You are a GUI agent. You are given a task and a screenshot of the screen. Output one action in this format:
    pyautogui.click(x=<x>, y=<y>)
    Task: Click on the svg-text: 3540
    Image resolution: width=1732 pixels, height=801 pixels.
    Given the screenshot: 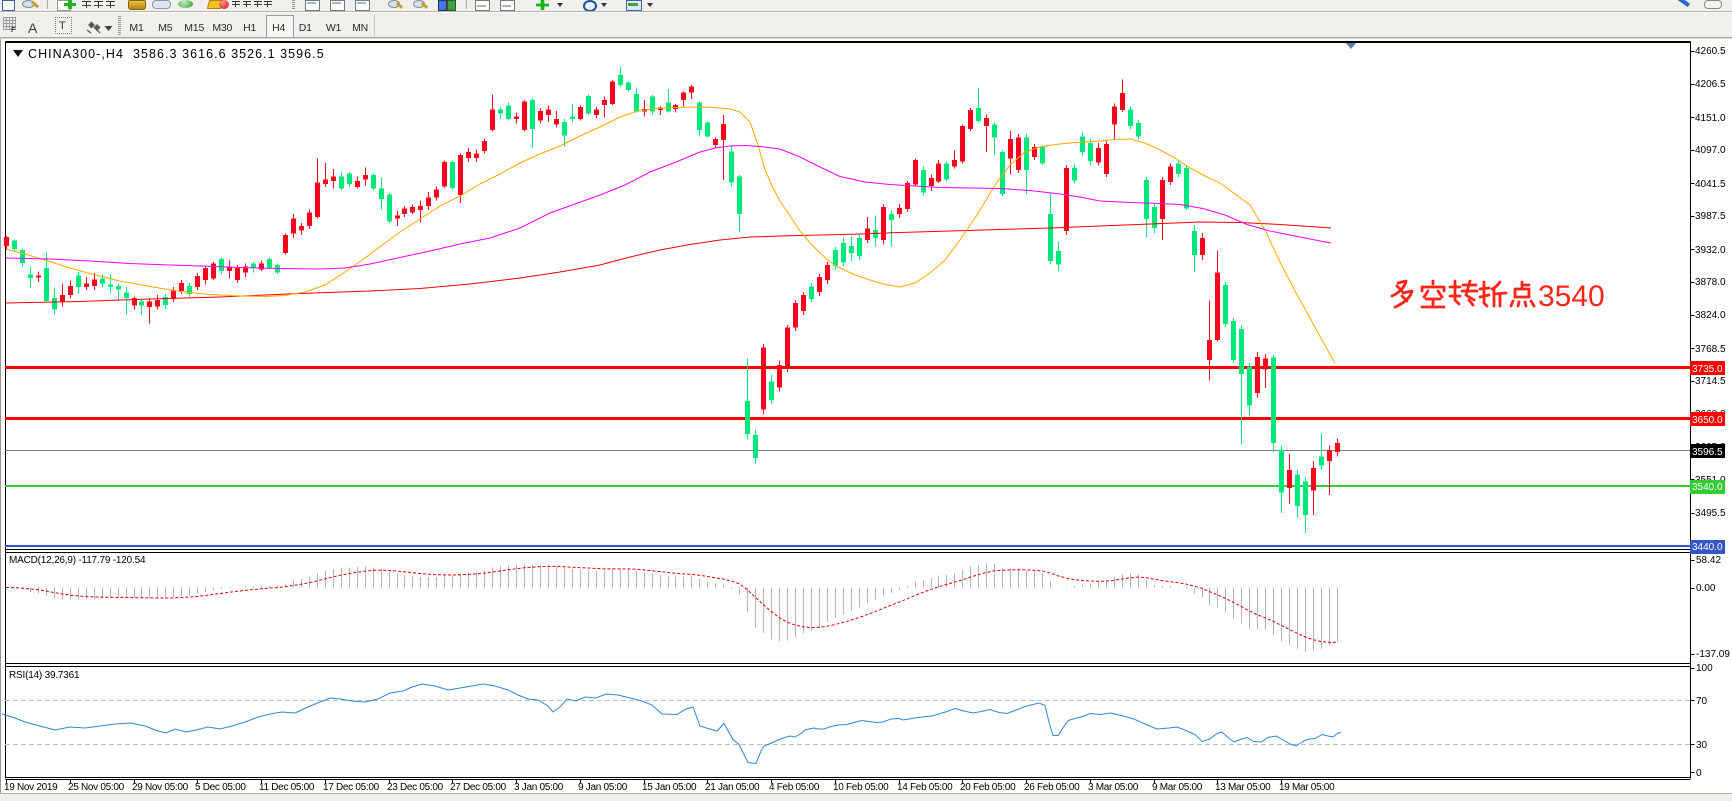 What is the action you would take?
    pyautogui.click(x=1571, y=296)
    